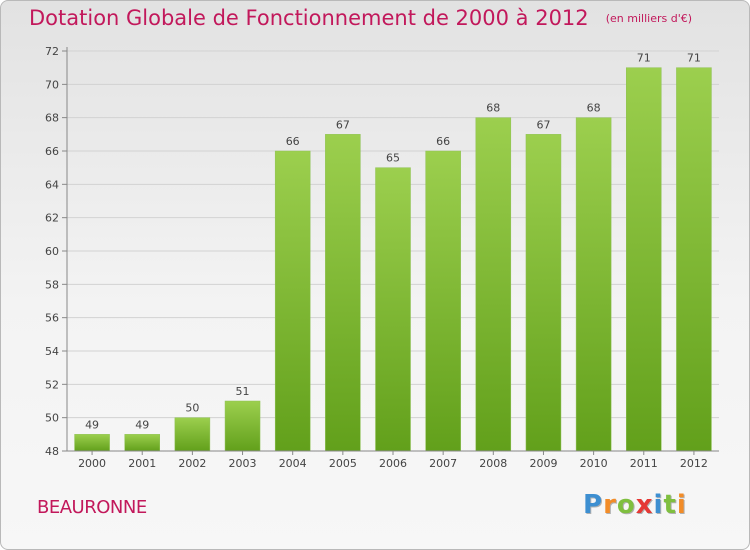 The width and height of the screenshot is (750, 550). Describe the element at coordinates (52, 284) in the screenshot. I see `y-tick-label: 58` at that location.